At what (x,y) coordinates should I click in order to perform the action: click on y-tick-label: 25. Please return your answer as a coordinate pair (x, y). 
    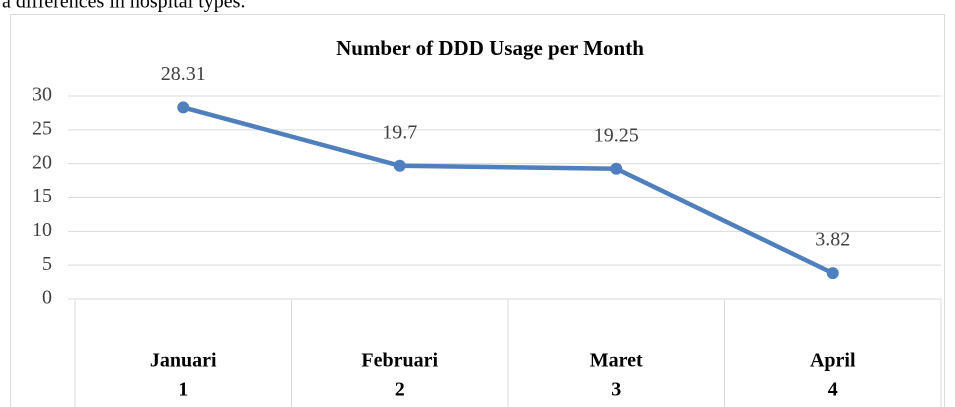
    Looking at the image, I should click on (42, 128).